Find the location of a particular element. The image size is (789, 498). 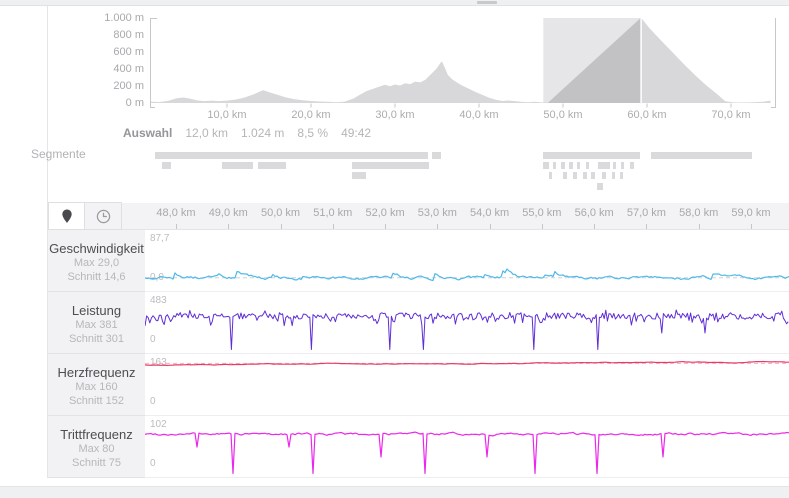

metric-row: Leistung Max 381 Schnitt 301 483 0 is located at coordinates (418, 323).